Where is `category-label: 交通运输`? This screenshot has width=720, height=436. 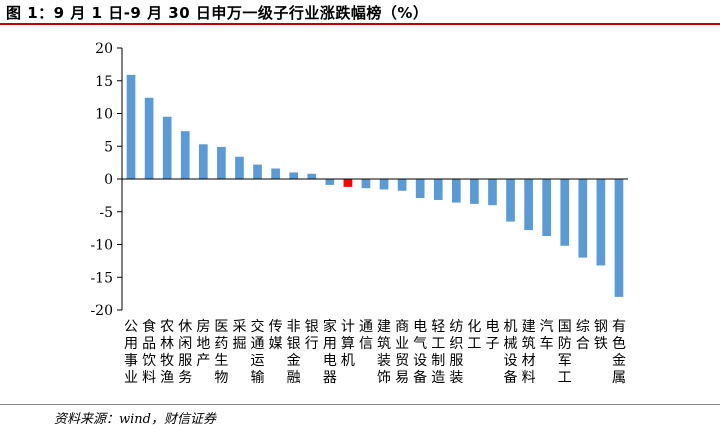
category-label: 交通运输 is located at coordinates (258, 352).